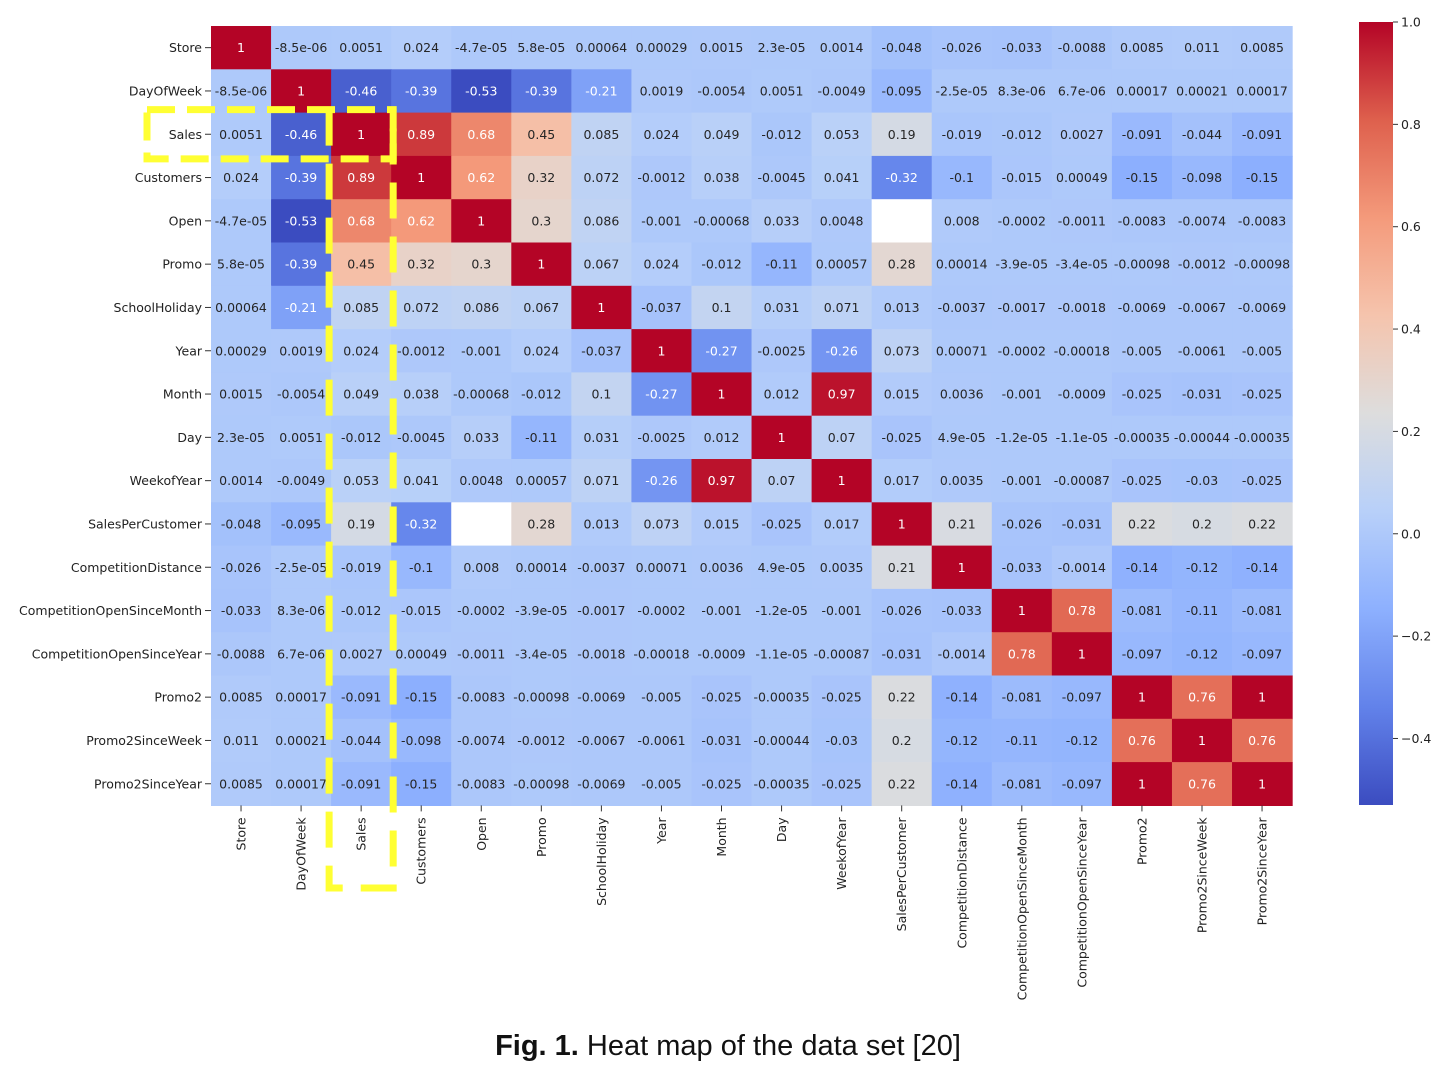 The image size is (1456, 1086). I want to click on caption-text: Heat map of the data set [20], so click(769, 1046).